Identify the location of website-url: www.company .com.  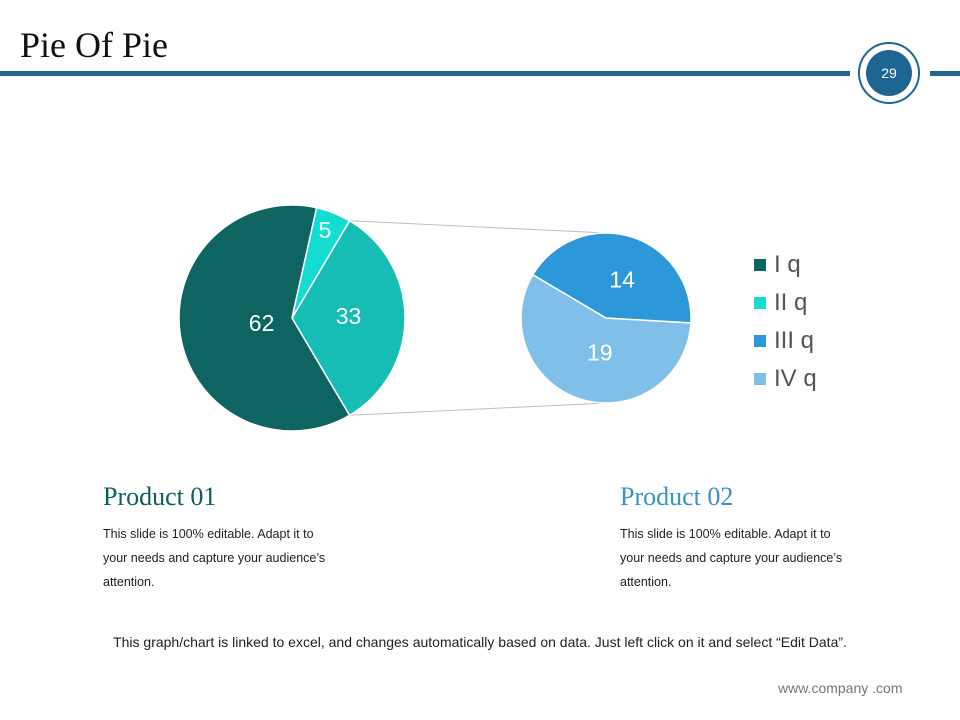
(840, 688).